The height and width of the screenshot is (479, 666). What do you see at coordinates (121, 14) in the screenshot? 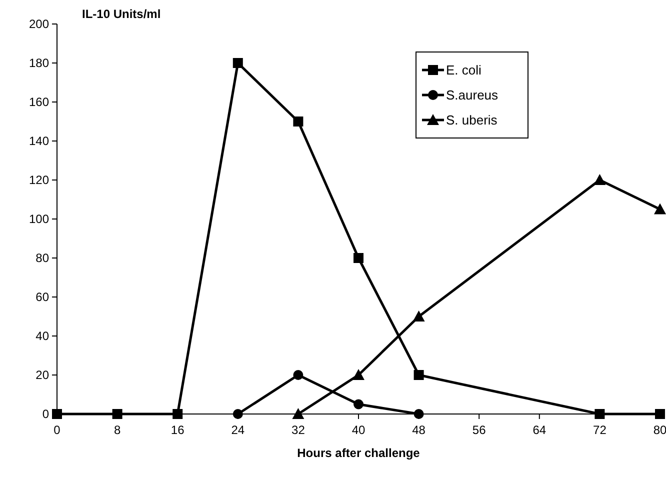
I see `y-axis-title: IL-10 Units/ml` at bounding box center [121, 14].